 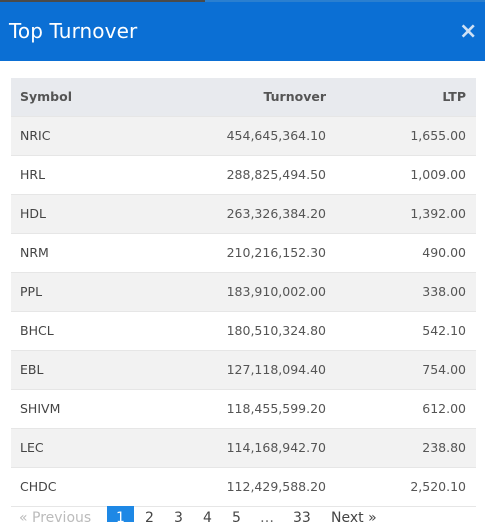 What do you see at coordinates (468, 31) in the screenshot?
I see `close-icon: ×` at bounding box center [468, 31].